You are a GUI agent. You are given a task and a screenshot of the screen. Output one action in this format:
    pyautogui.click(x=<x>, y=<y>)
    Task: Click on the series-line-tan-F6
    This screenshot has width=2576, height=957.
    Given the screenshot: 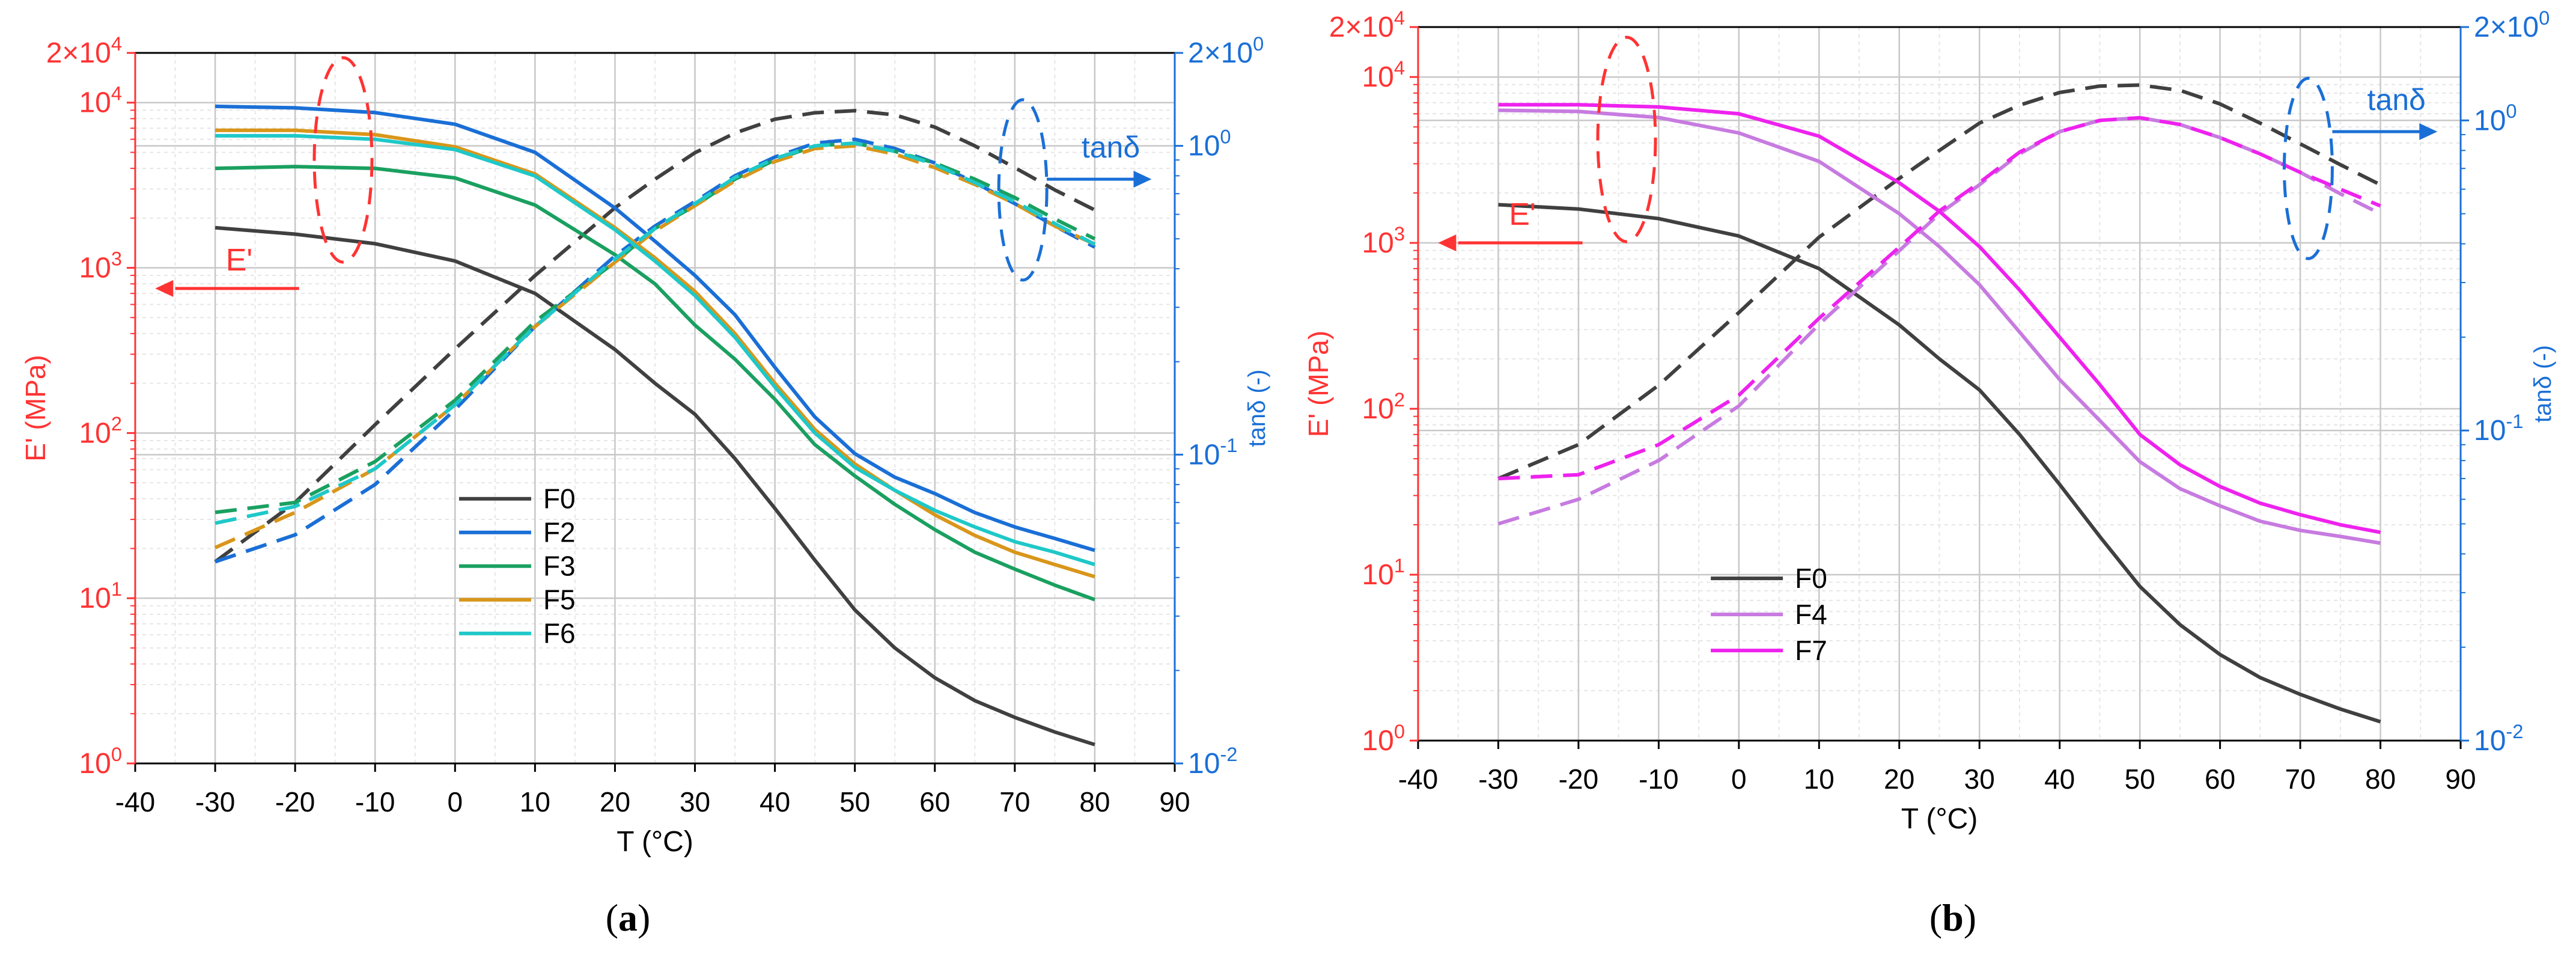 What is the action you would take?
    pyautogui.click(x=655, y=333)
    